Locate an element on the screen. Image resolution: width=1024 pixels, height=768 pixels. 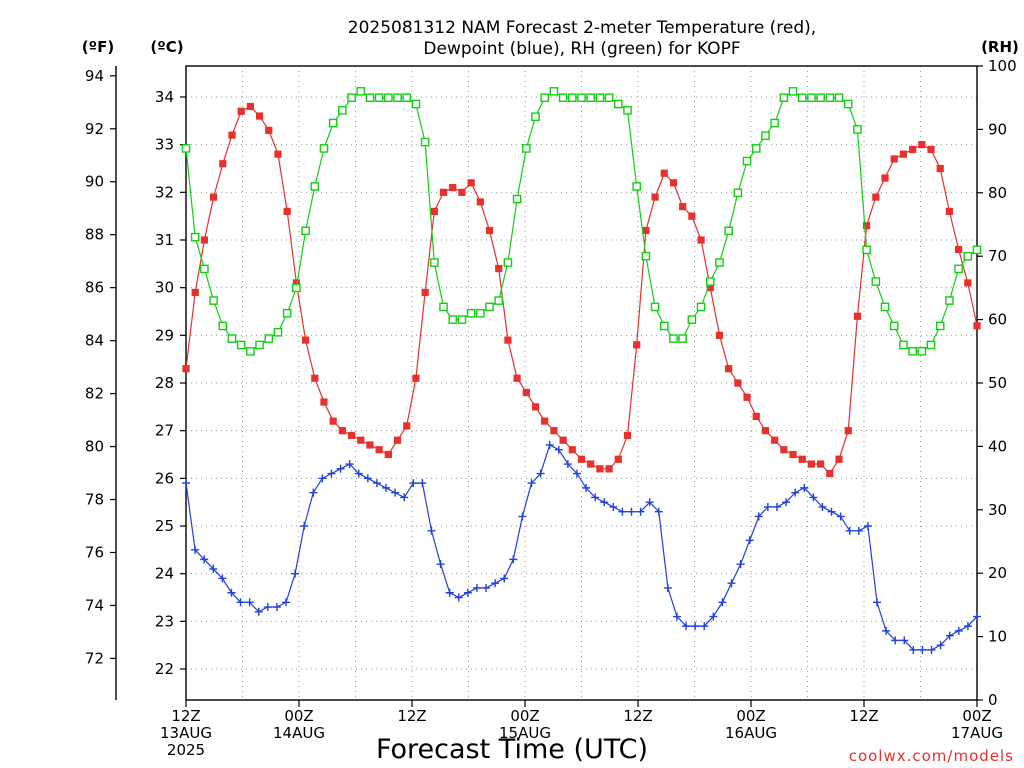
rh-tick-label: 50 is located at coordinates (997, 383).